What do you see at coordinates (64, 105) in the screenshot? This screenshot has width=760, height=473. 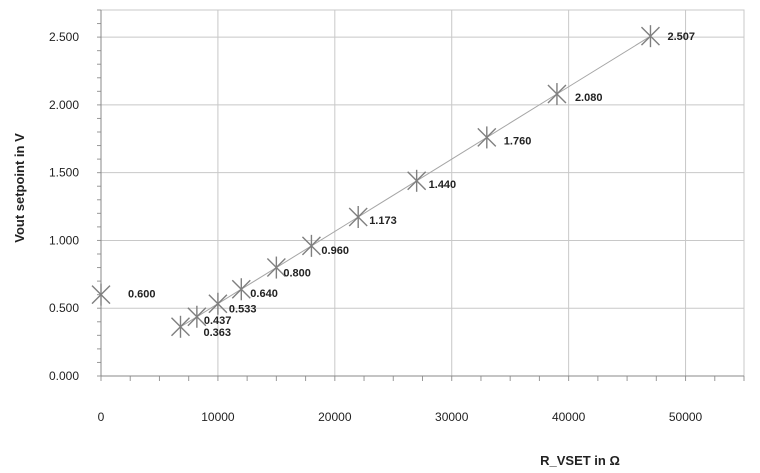 I see `y-tick-label: 2.000` at bounding box center [64, 105].